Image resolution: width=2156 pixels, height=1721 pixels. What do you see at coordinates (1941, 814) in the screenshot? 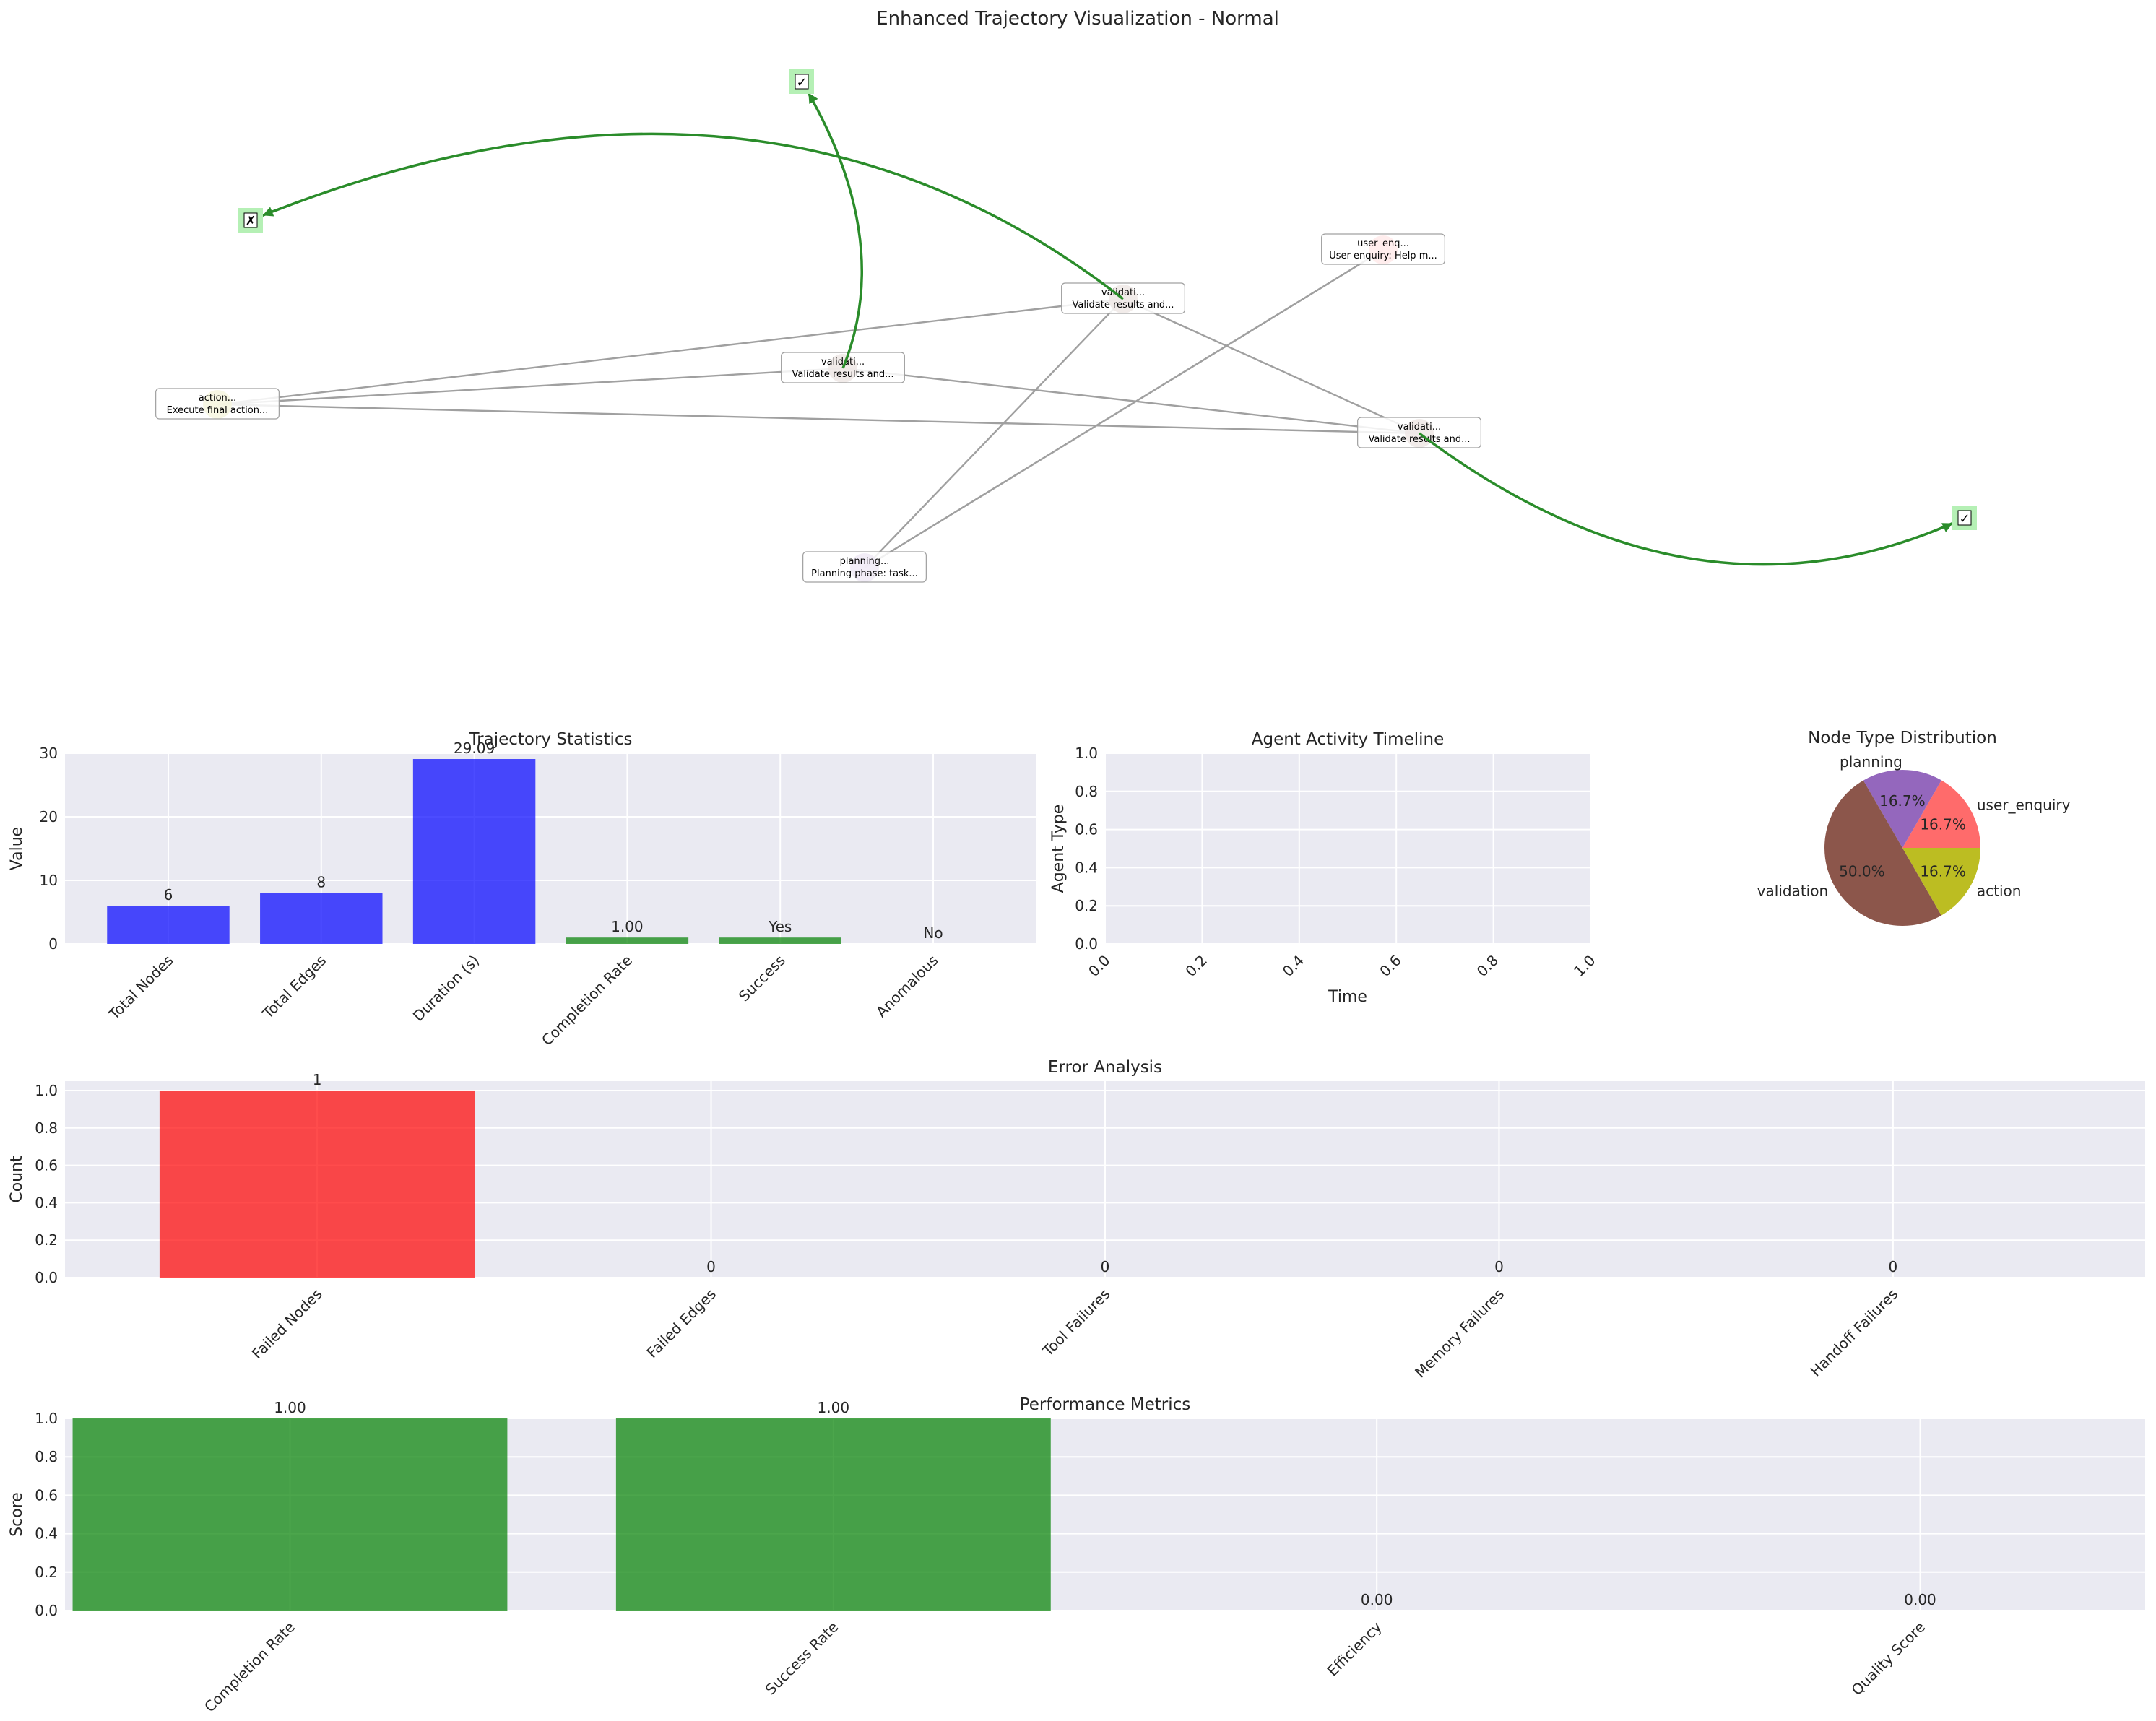
I see `pie-slice-user-enquiry` at bounding box center [1941, 814].